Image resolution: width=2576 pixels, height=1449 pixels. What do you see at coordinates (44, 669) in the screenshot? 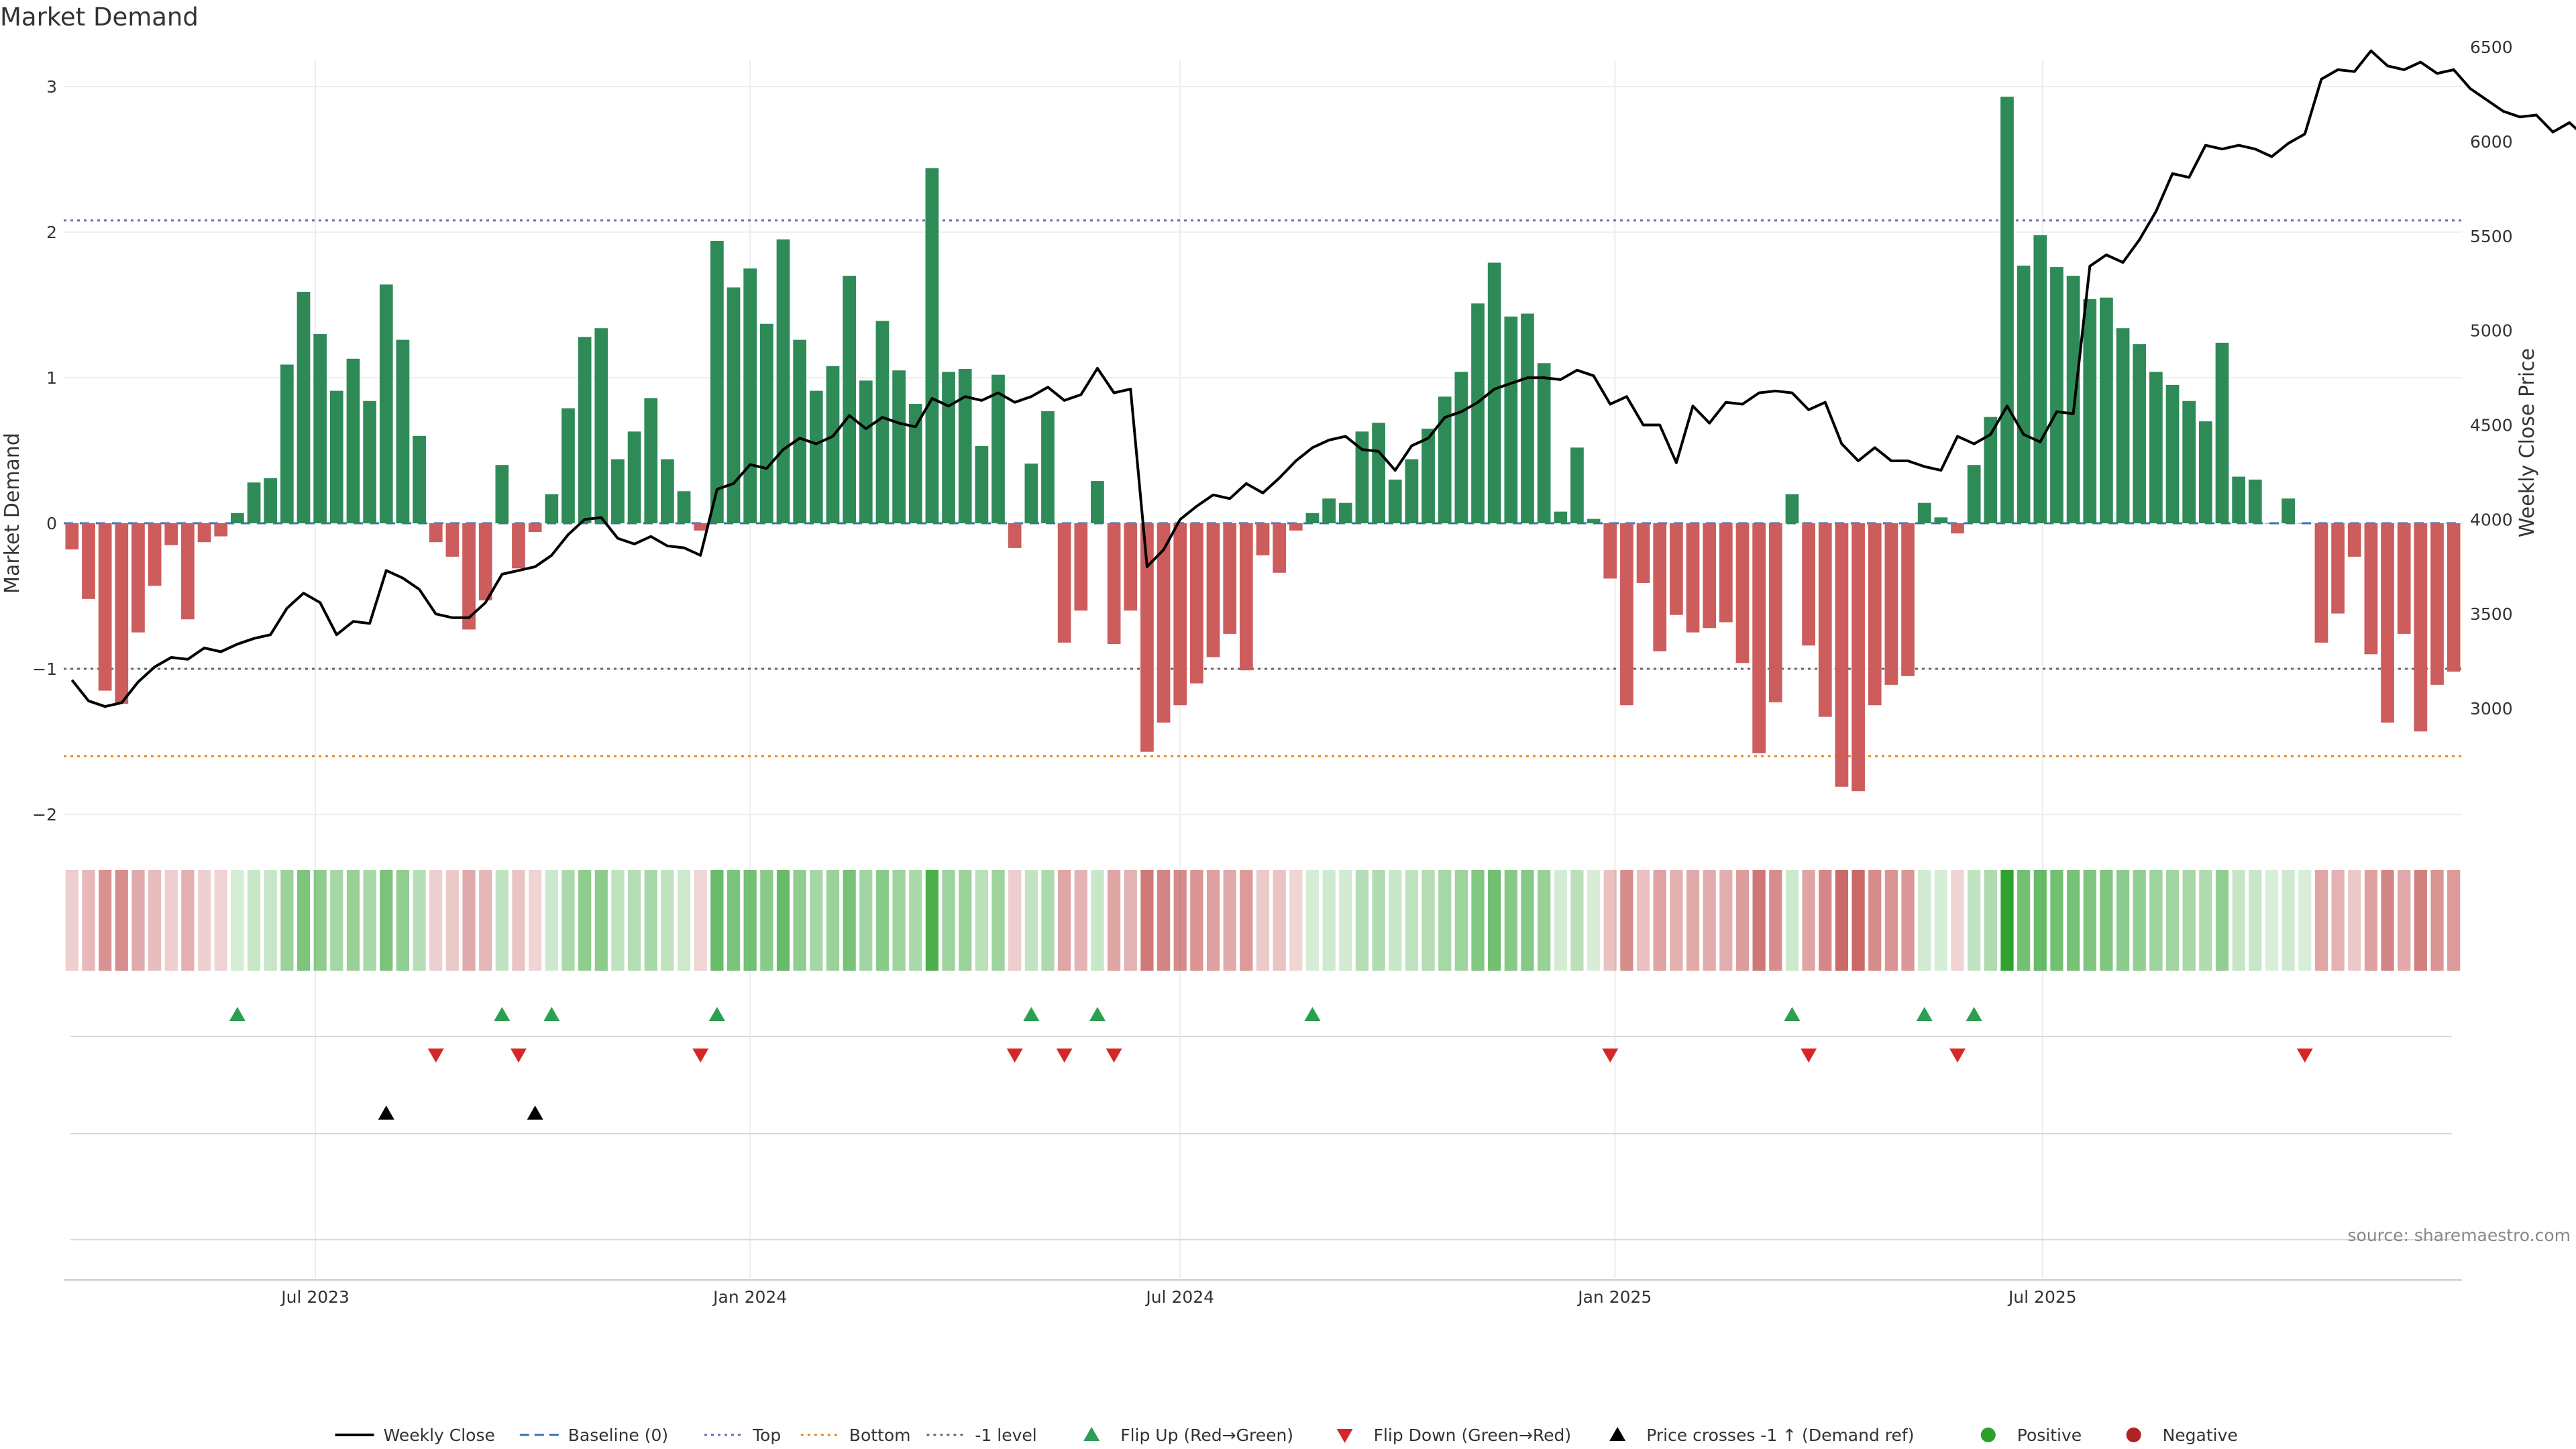
I see `y-tick-label: −1` at bounding box center [44, 669].